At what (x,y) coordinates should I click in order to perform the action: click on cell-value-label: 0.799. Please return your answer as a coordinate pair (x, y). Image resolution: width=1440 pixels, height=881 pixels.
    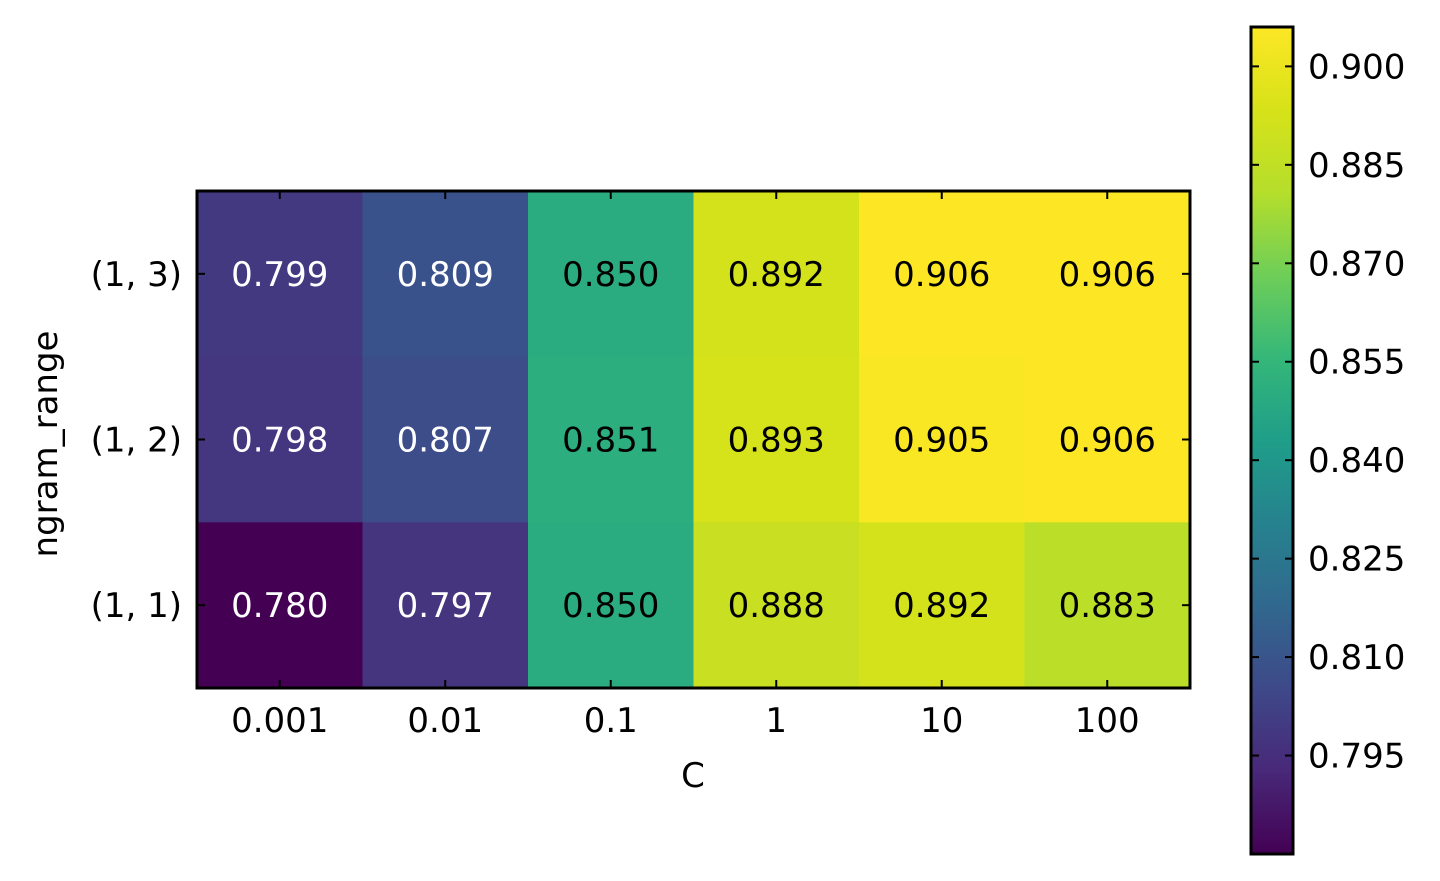
    Looking at the image, I should click on (279, 275).